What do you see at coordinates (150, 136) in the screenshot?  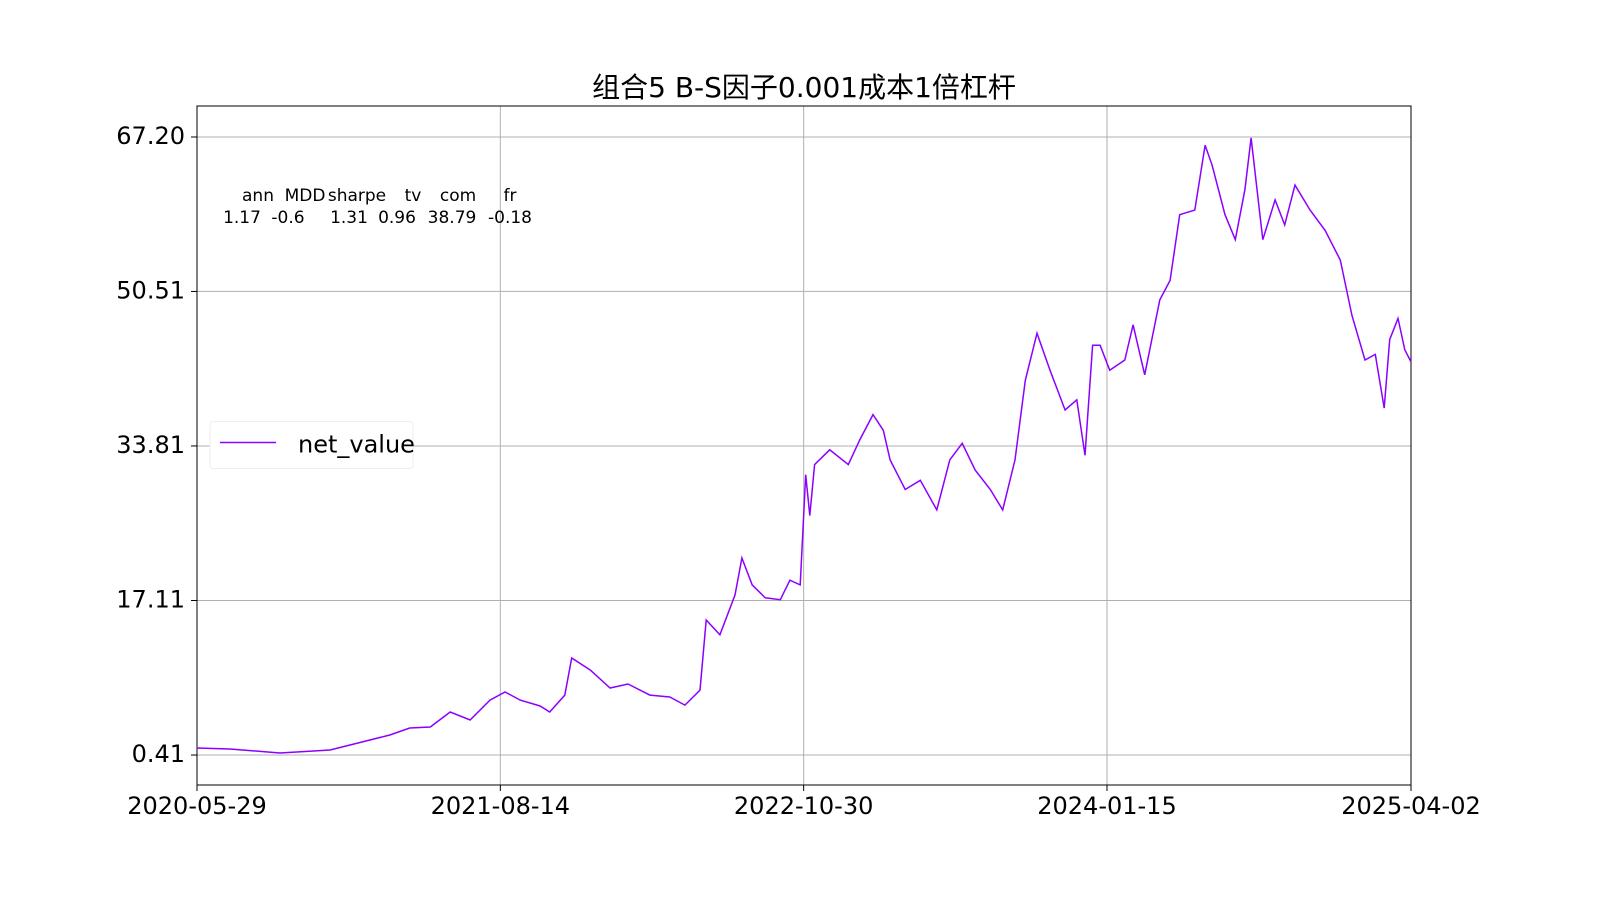 I see `y-tick-label: 67.20` at bounding box center [150, 136].